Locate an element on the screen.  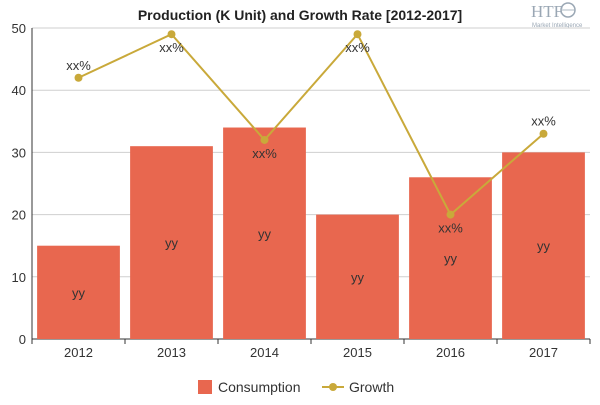
x-tick-label: 2014 is located at coordinates (264, 352).